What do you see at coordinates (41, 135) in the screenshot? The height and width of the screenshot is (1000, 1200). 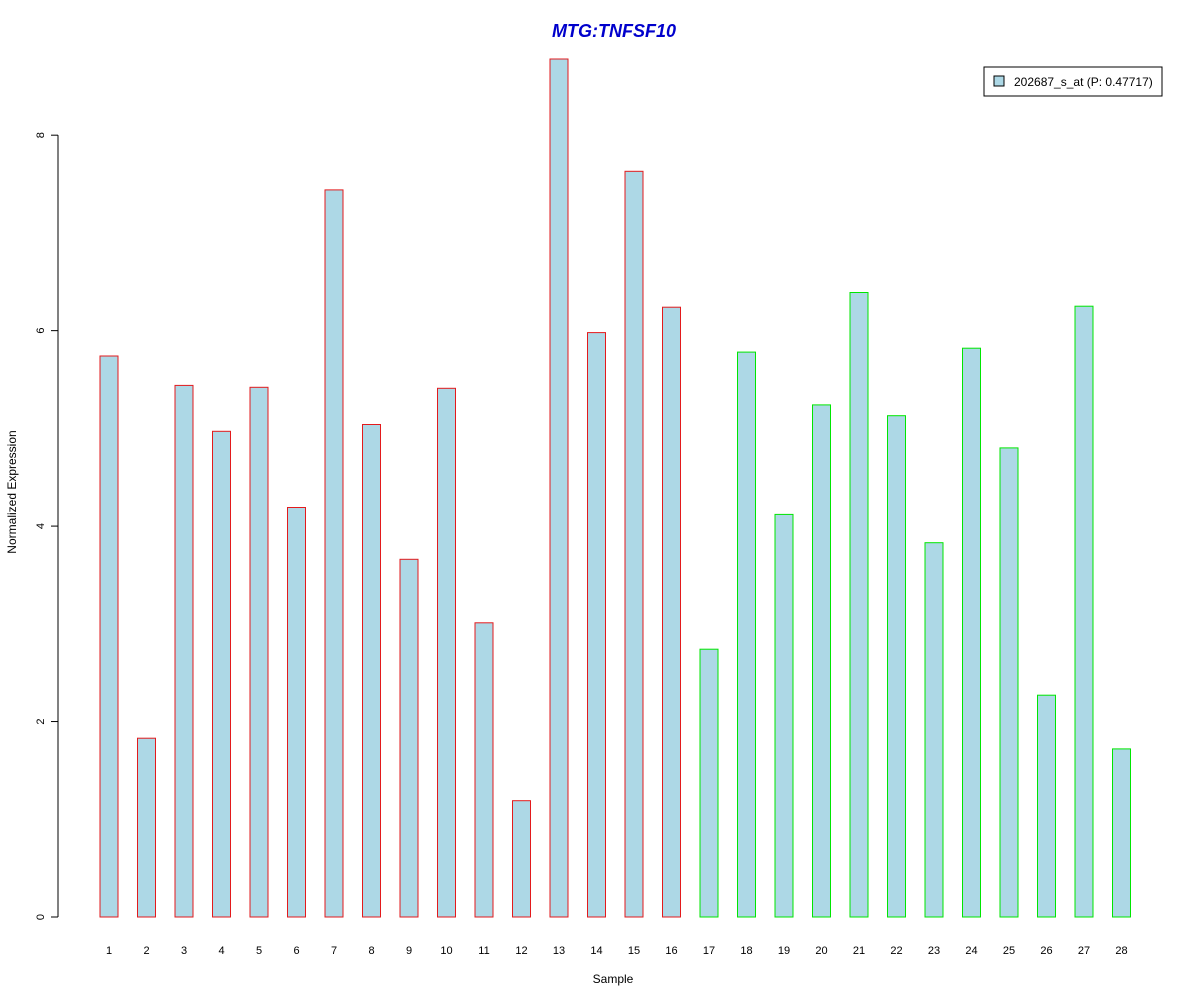 I see `y-tick-label: 8` at bounding box center [41, 135].